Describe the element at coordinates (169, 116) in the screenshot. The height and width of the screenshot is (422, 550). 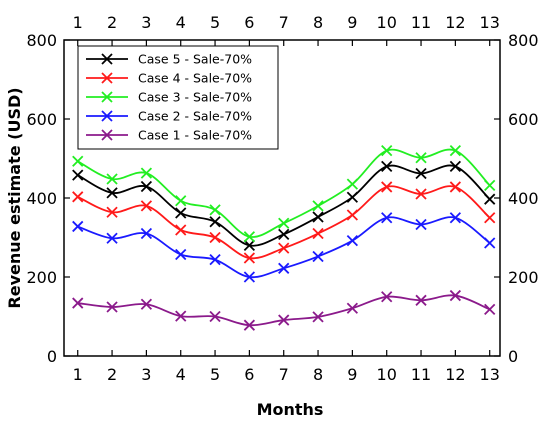
I see `legend-item: Case 2 - Sale-70%` at that location.